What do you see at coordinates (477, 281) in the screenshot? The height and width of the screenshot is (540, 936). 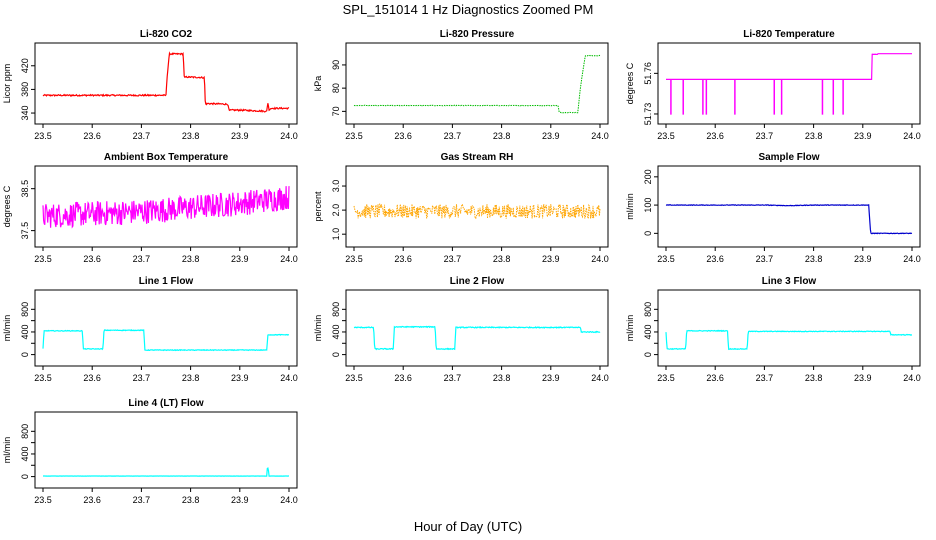 I see `panel-title: Line 2 Flow` at bounding box center [477, 281].